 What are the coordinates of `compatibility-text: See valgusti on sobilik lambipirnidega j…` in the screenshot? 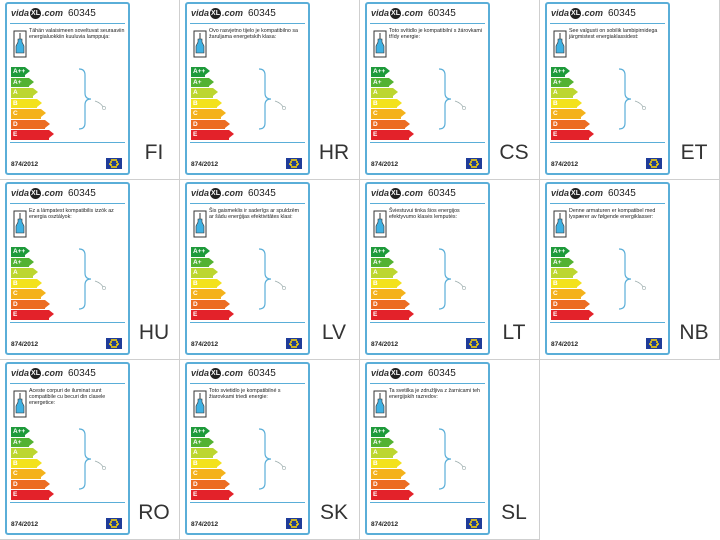 It's located at (613, 34).